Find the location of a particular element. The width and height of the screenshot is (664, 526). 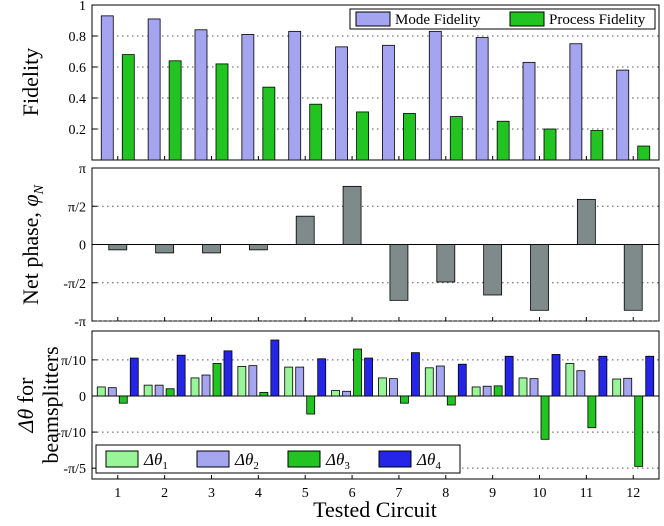

net-phase-label-subscript: N is located at coordinates (39, 189).